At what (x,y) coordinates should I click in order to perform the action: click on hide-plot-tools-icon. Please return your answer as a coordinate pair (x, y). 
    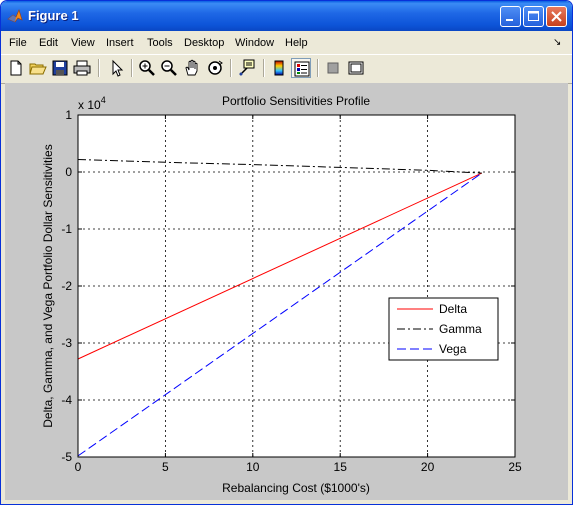
    Looking at the image, I should click on (333, 68).